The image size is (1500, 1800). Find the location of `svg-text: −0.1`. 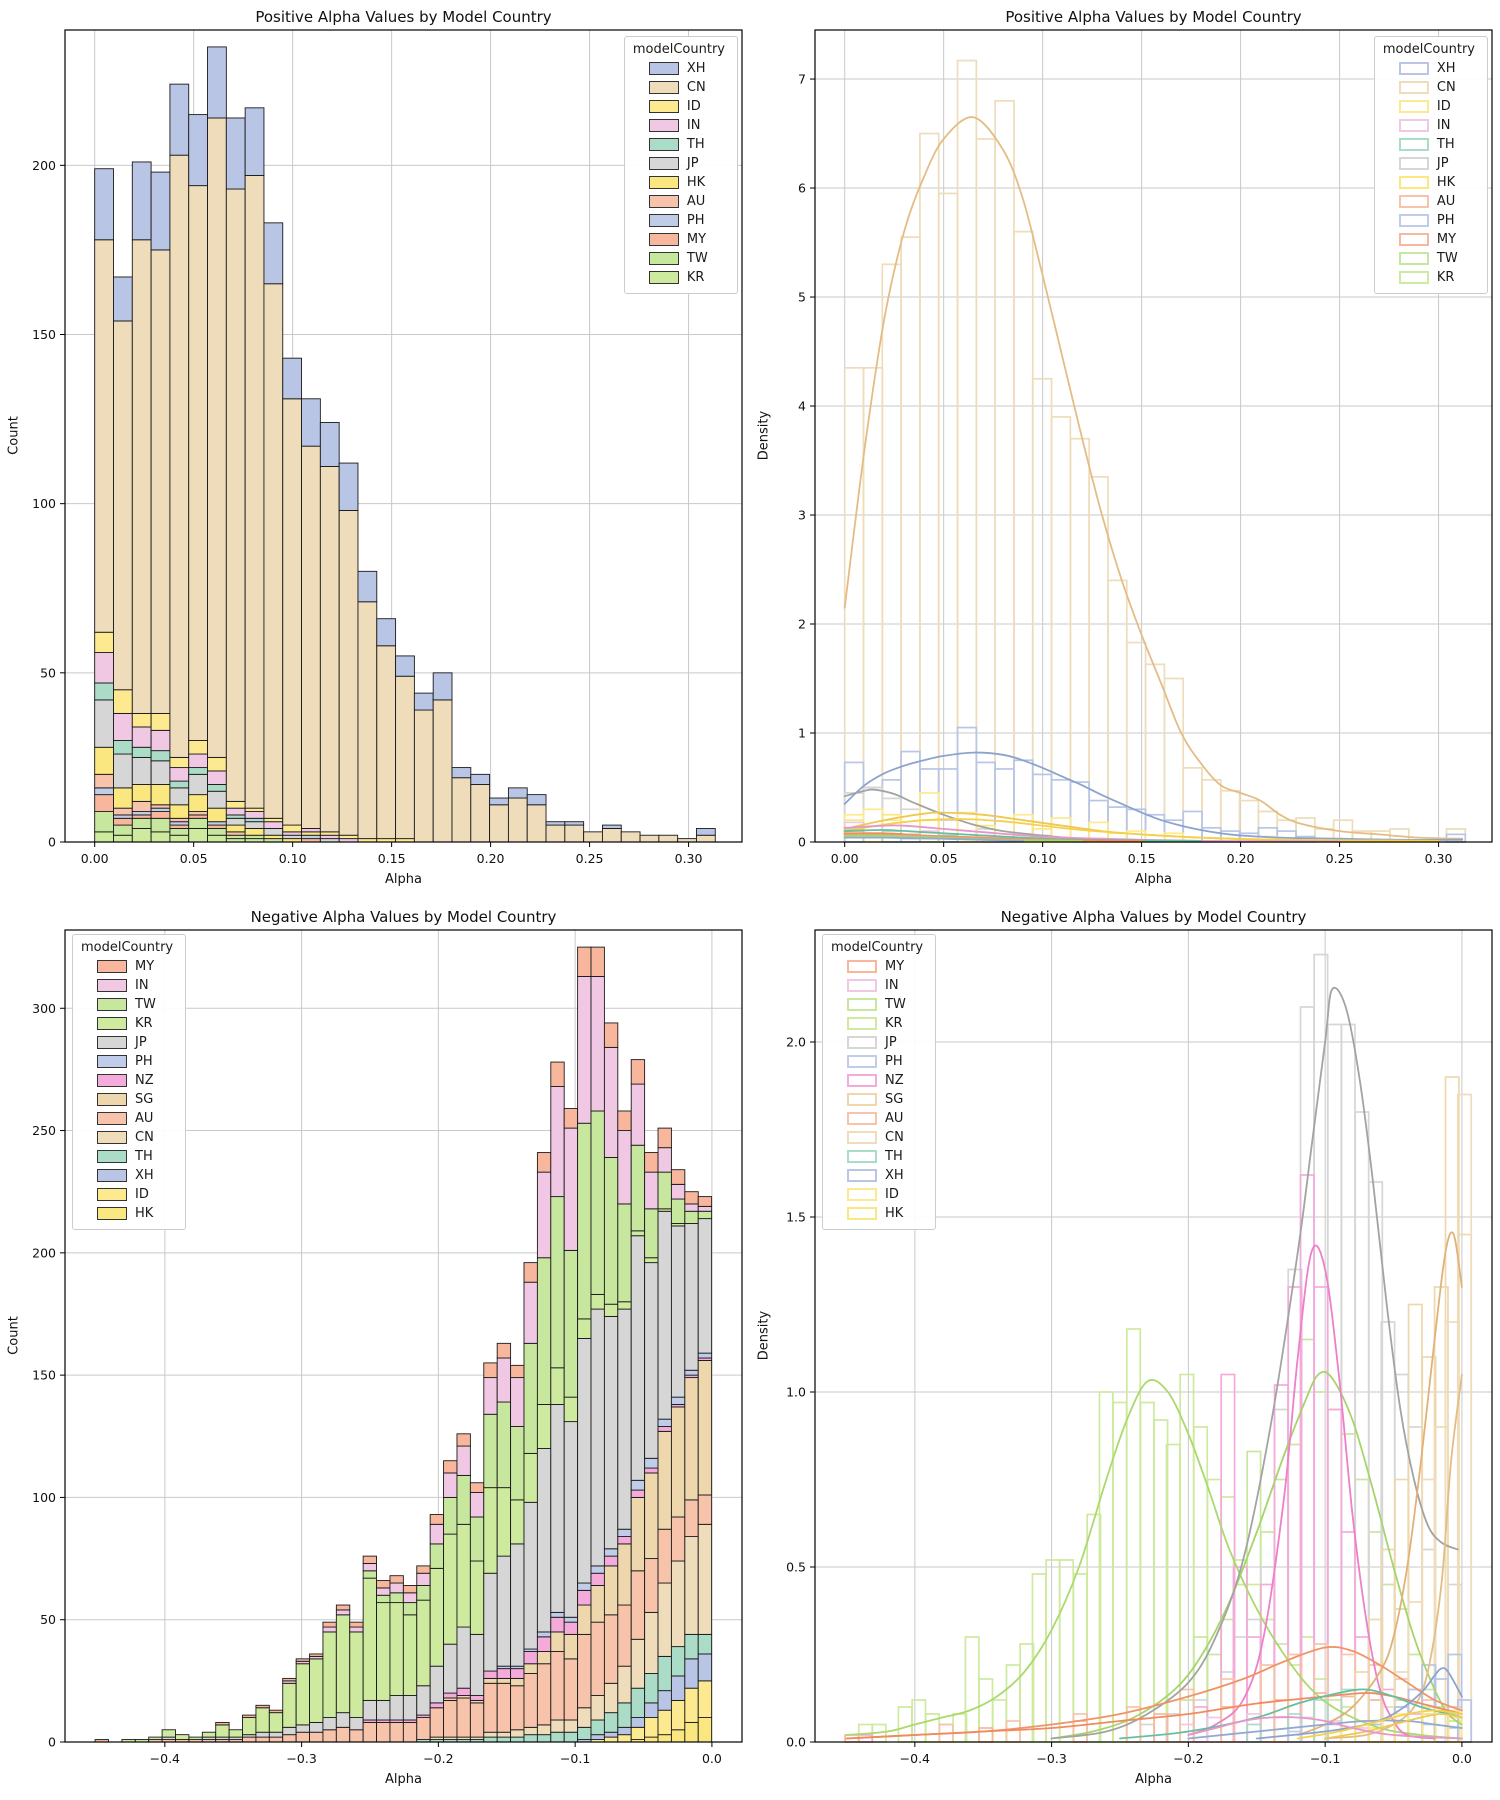

svg-text: −0.1 is located at coordinates (1325, 1758).